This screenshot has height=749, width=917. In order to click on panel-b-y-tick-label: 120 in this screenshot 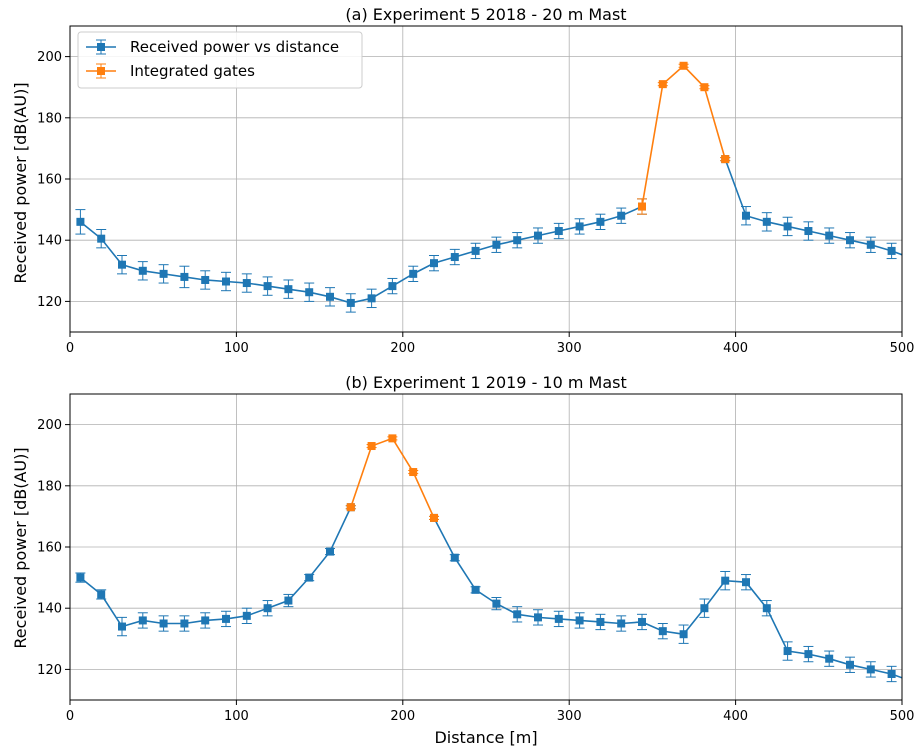, I will do `click(49, 670)`.